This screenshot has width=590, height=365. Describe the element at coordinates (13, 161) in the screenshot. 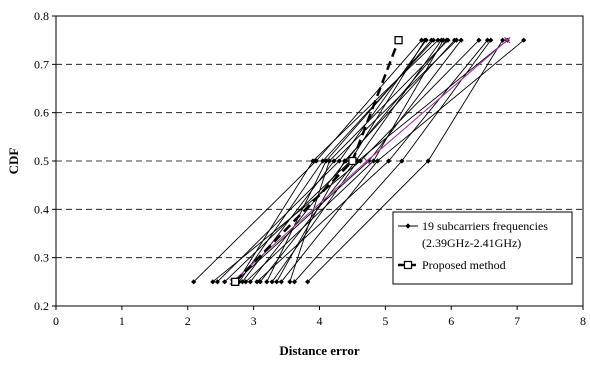

I see `y-axis-title: CDF` at that location.